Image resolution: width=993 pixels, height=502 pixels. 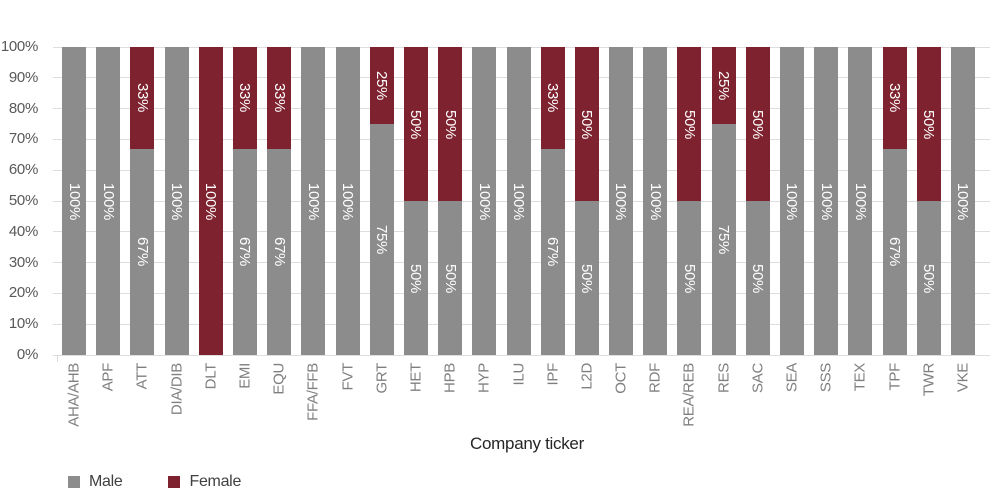 I want to click on x-axis-tick-label: HYP, so click(x=484, y=378).